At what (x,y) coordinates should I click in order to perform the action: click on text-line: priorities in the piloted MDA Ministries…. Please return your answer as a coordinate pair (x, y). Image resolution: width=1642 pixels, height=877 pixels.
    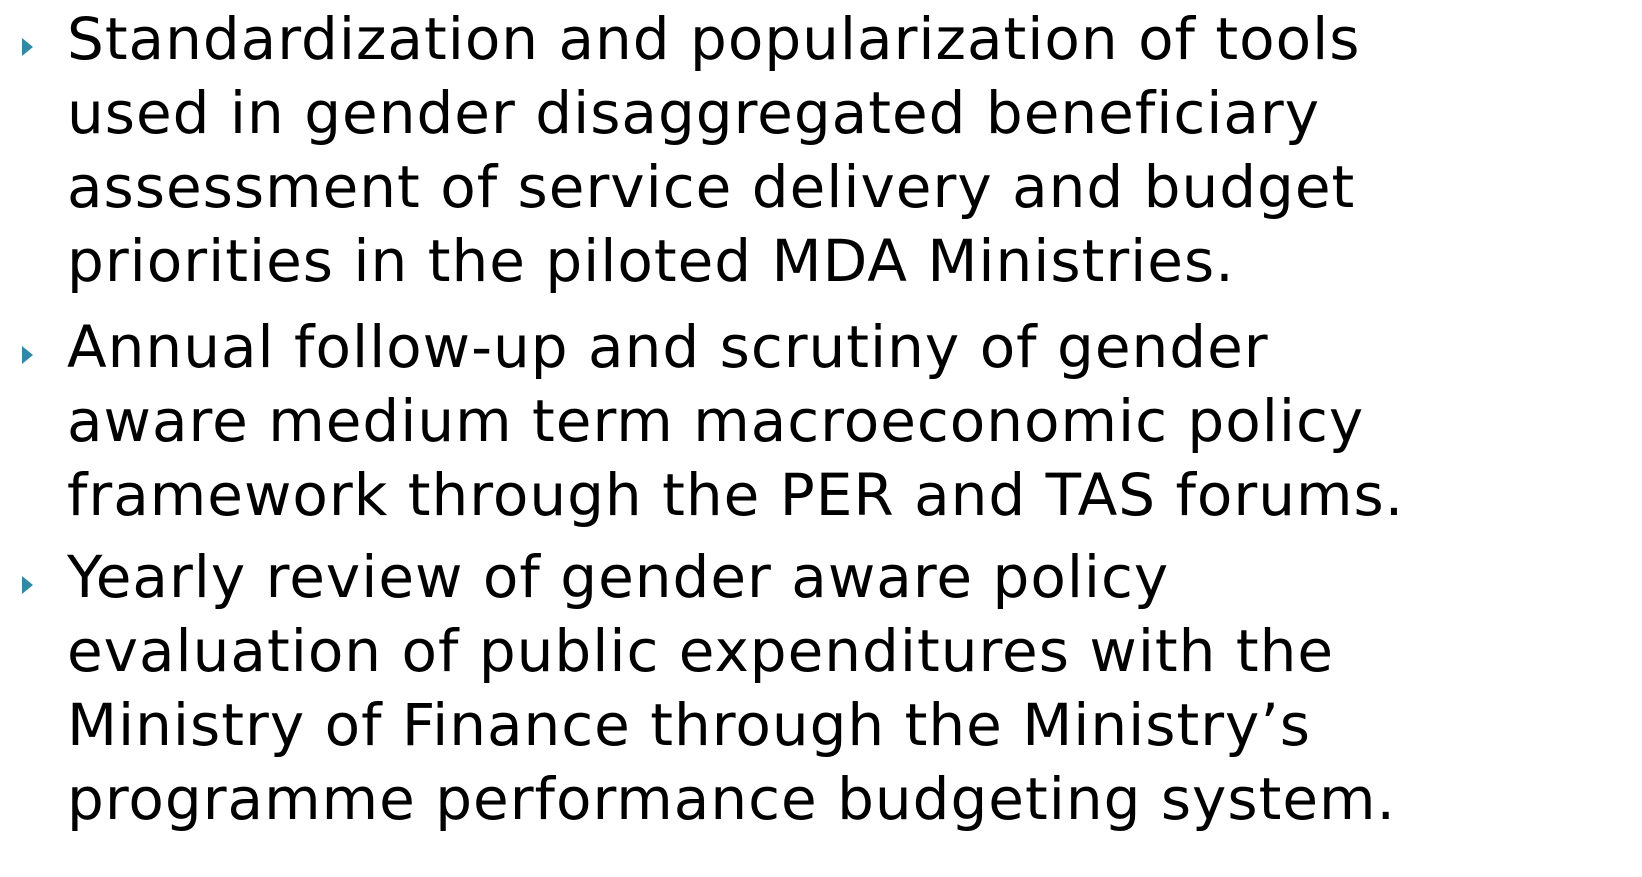
    Looking at the image, I should click on (651, 261).